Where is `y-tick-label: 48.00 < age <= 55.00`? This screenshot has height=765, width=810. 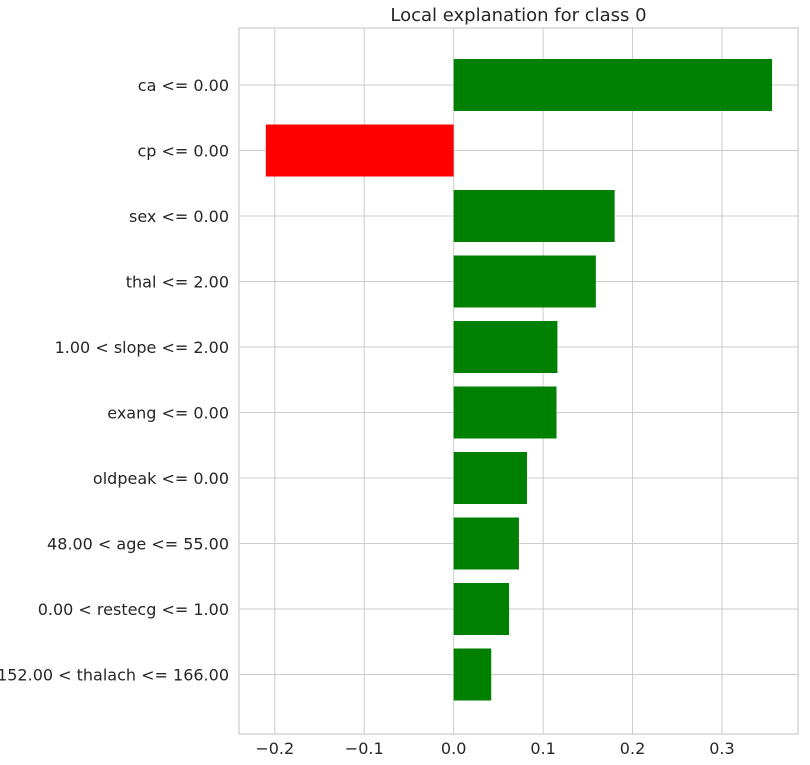
y-tick-label: 48.00 < age <= 55.00 is located at coordinates (138, 544).